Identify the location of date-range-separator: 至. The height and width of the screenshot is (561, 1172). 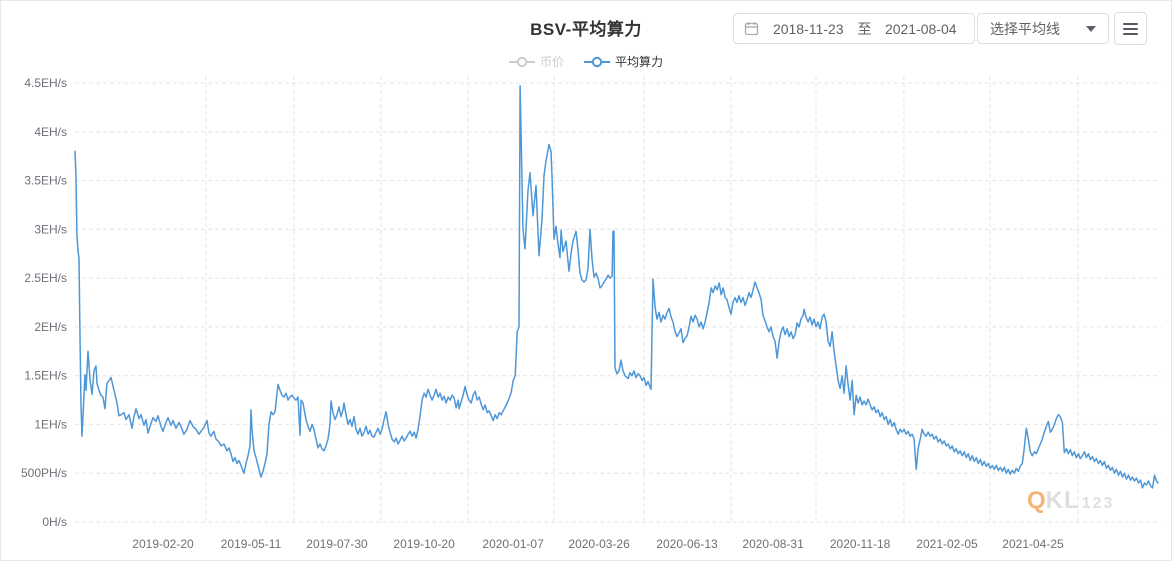
(864, 28).